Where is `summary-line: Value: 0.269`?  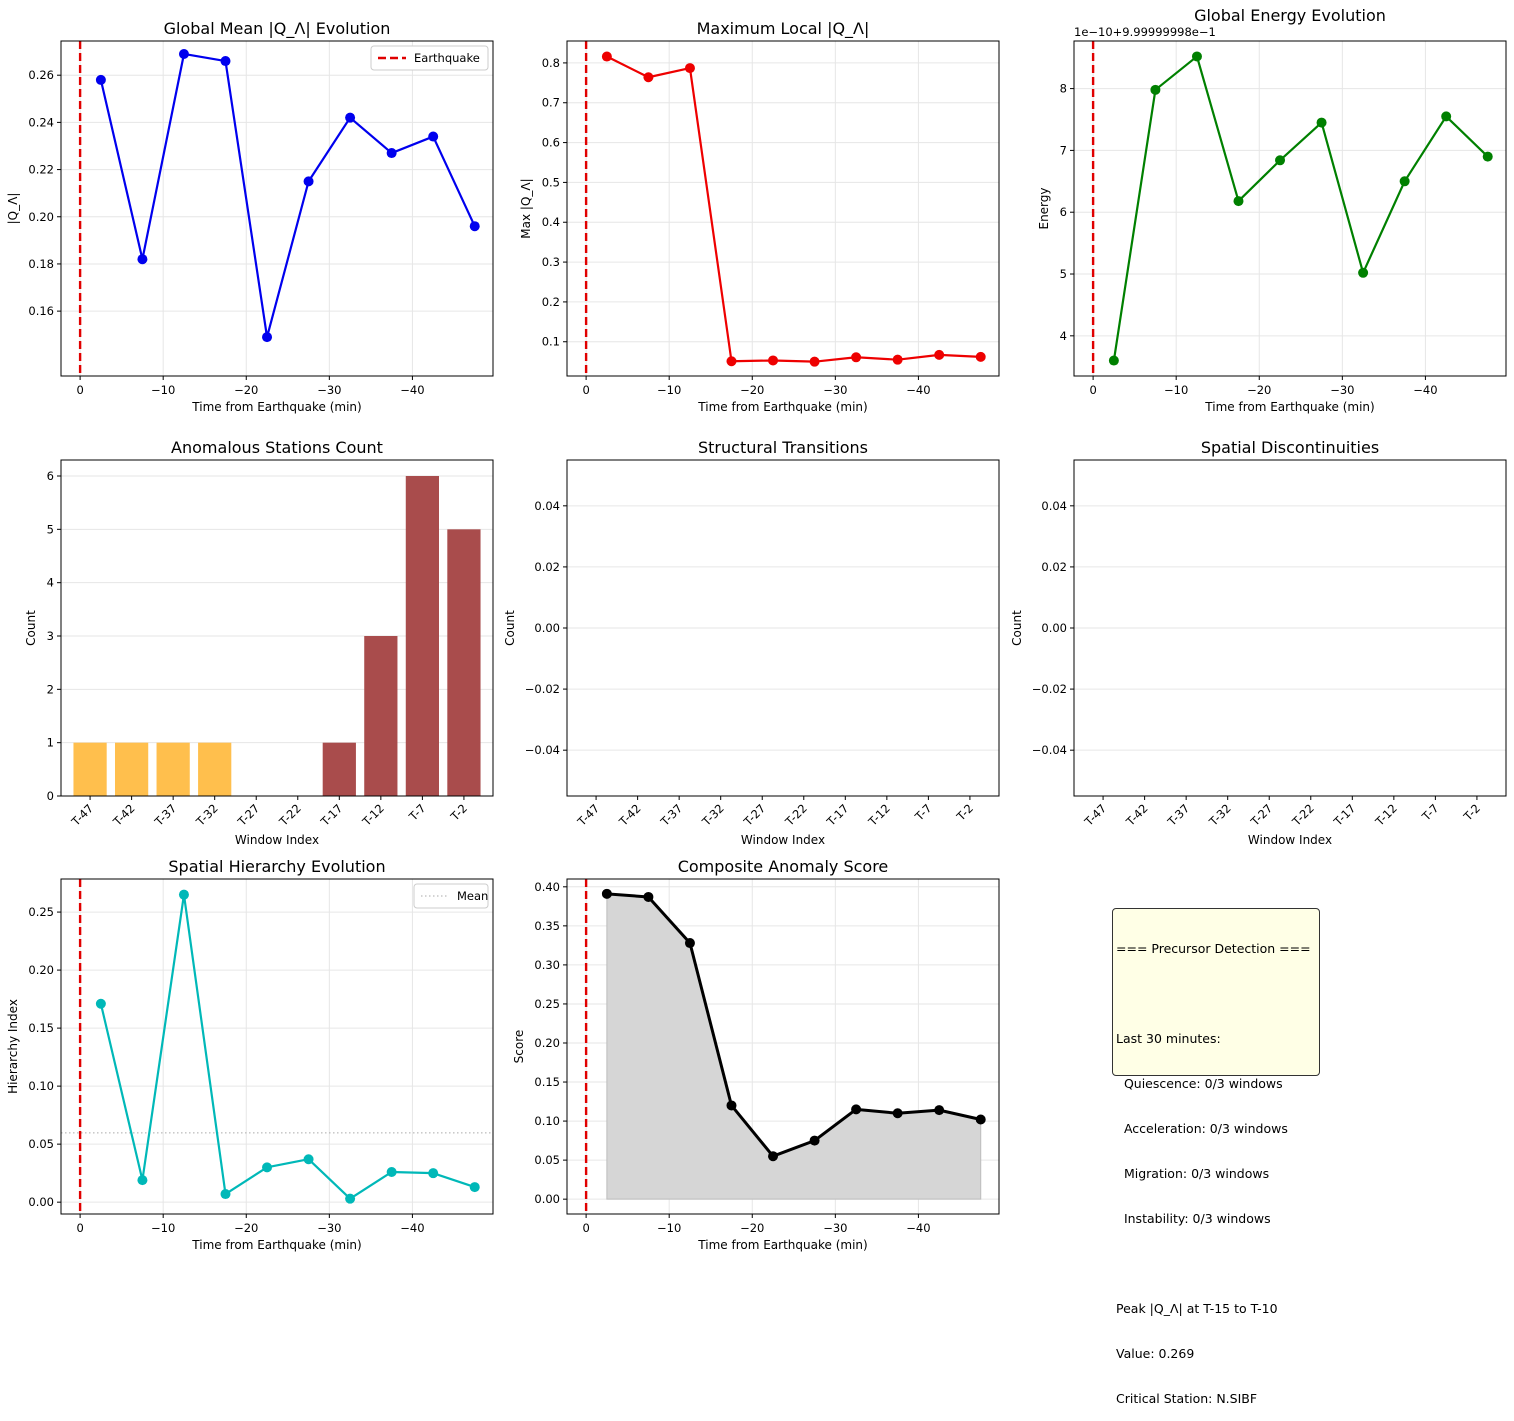
summary-line: Value: 0.269 is located at coordinates (1155, 1353).